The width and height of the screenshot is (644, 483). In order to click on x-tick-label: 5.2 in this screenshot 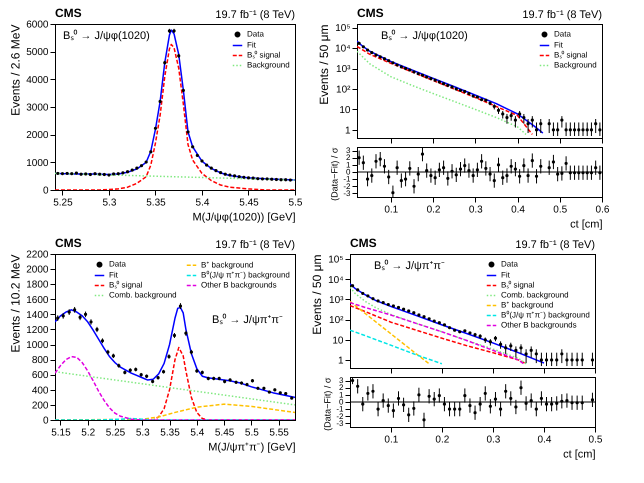, I will do `click(88, 433)`.